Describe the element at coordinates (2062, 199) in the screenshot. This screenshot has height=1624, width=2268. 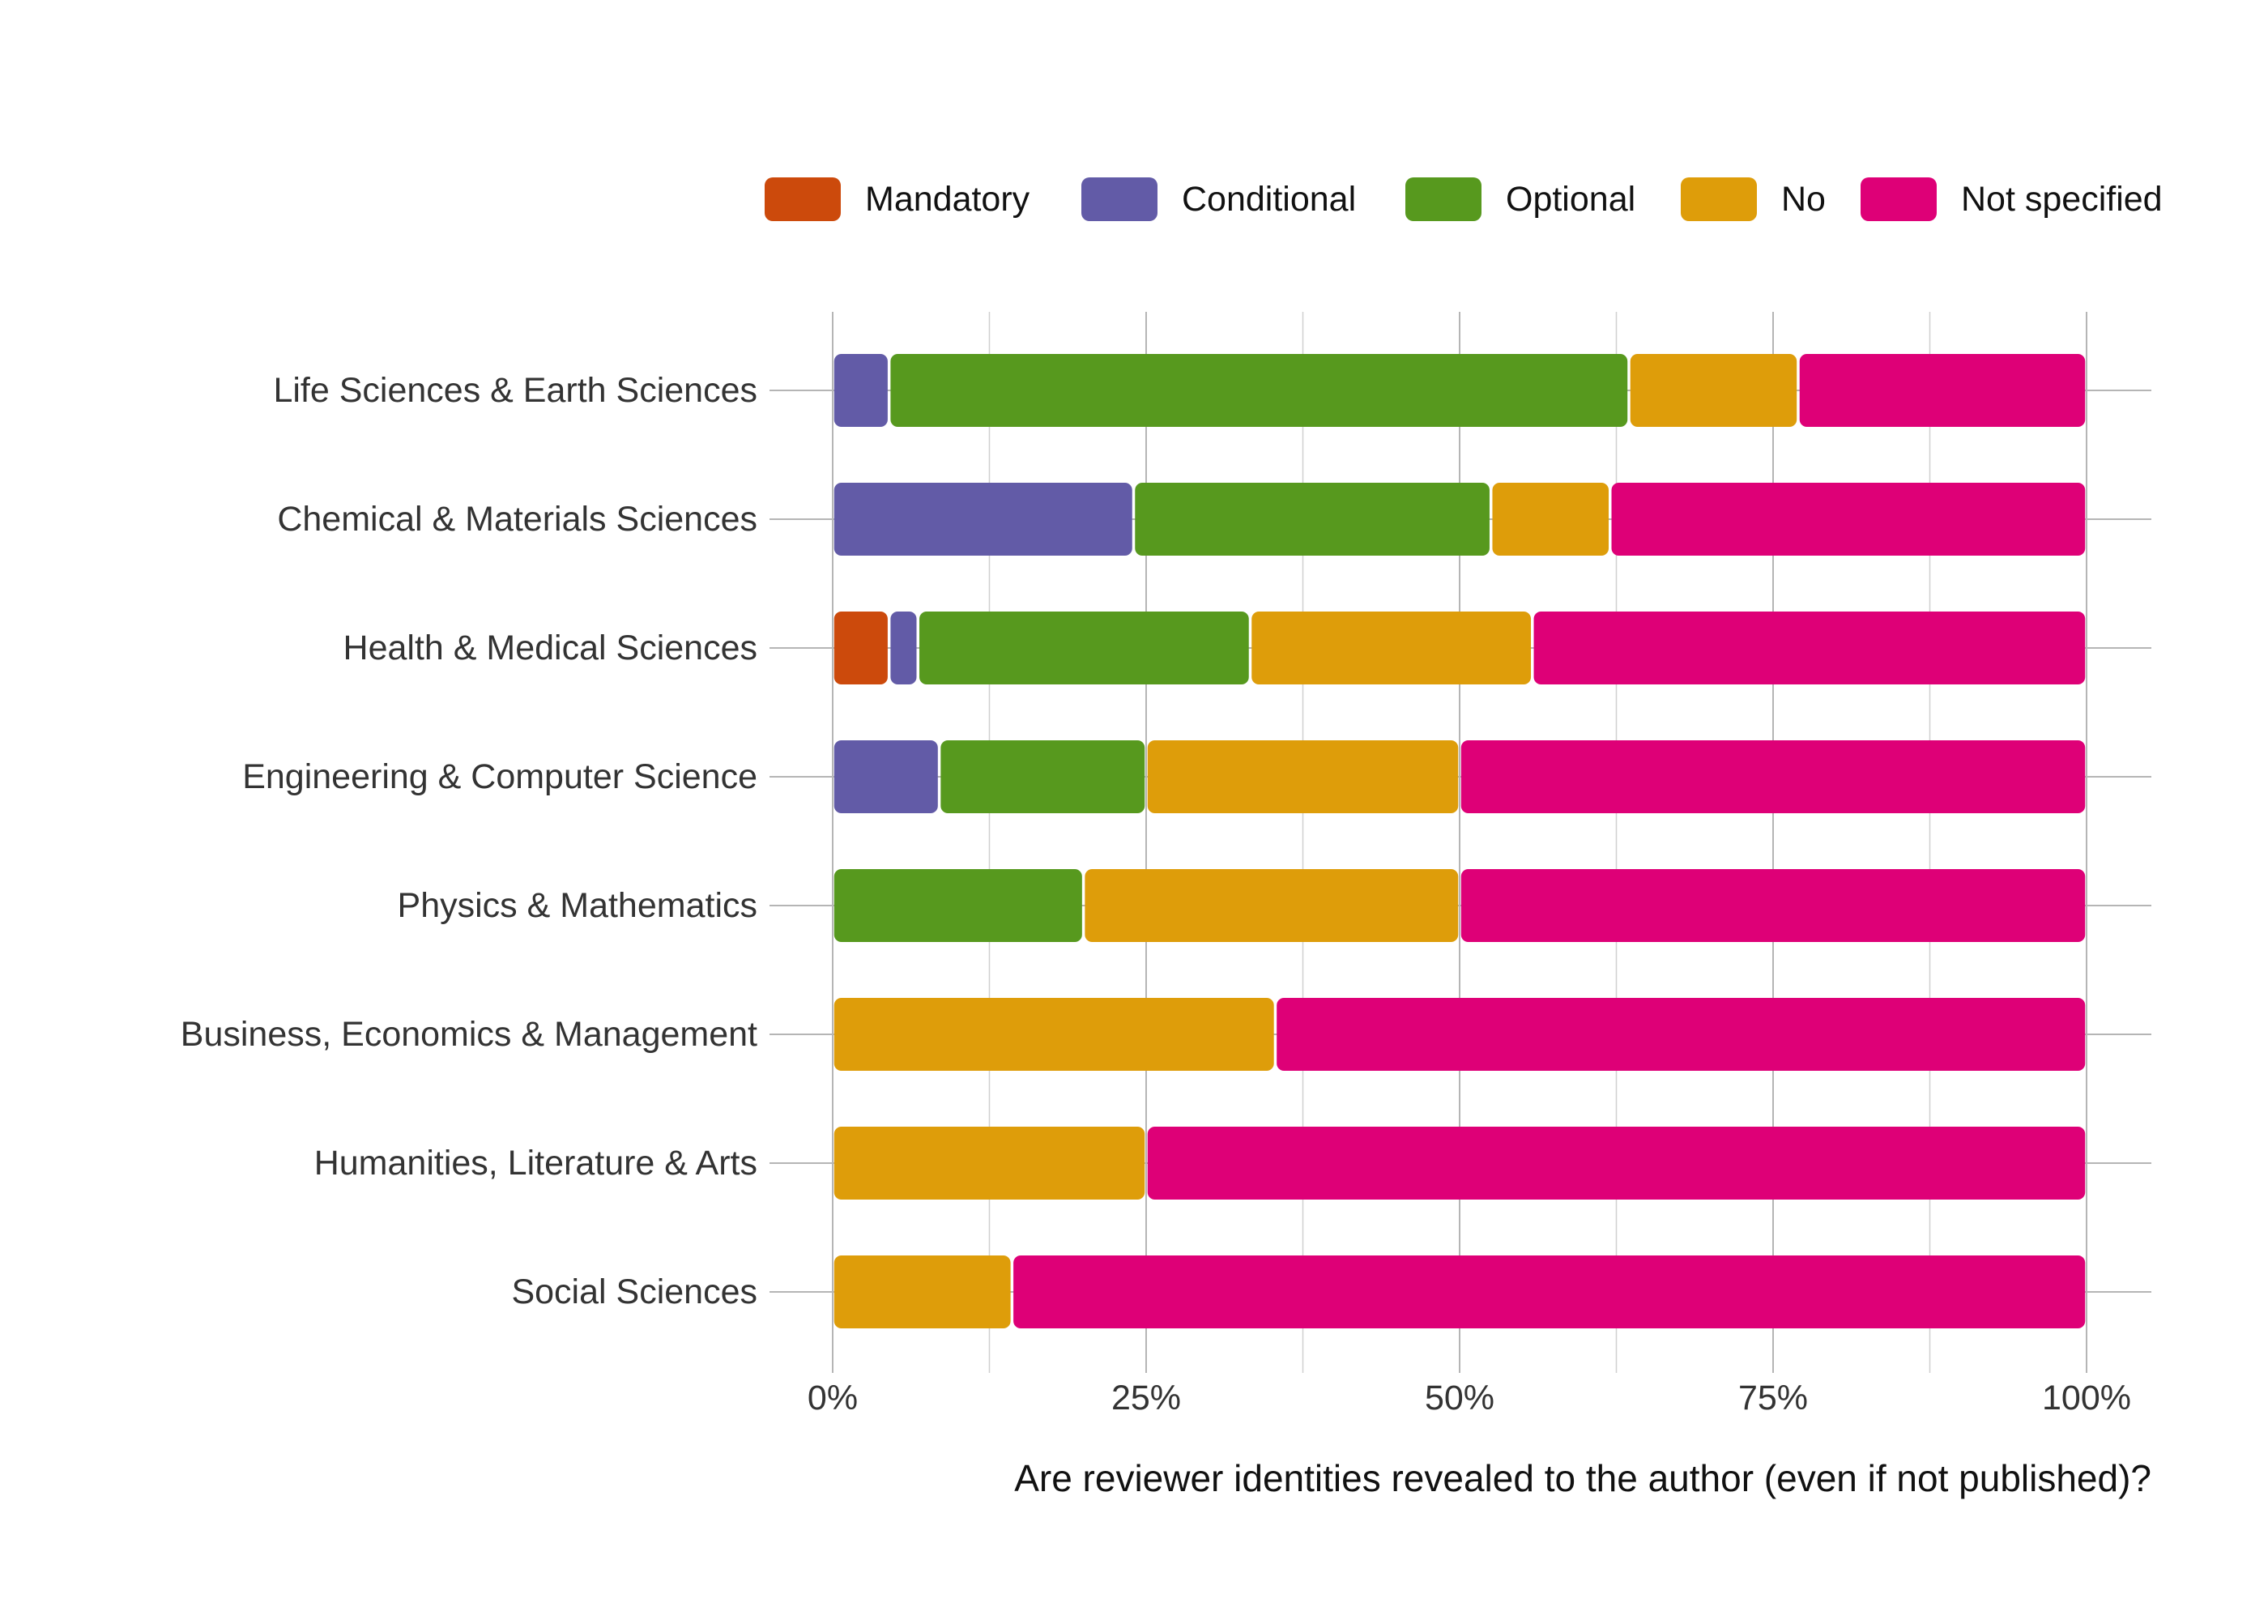
I see `legend-label: Not specified` at that location.